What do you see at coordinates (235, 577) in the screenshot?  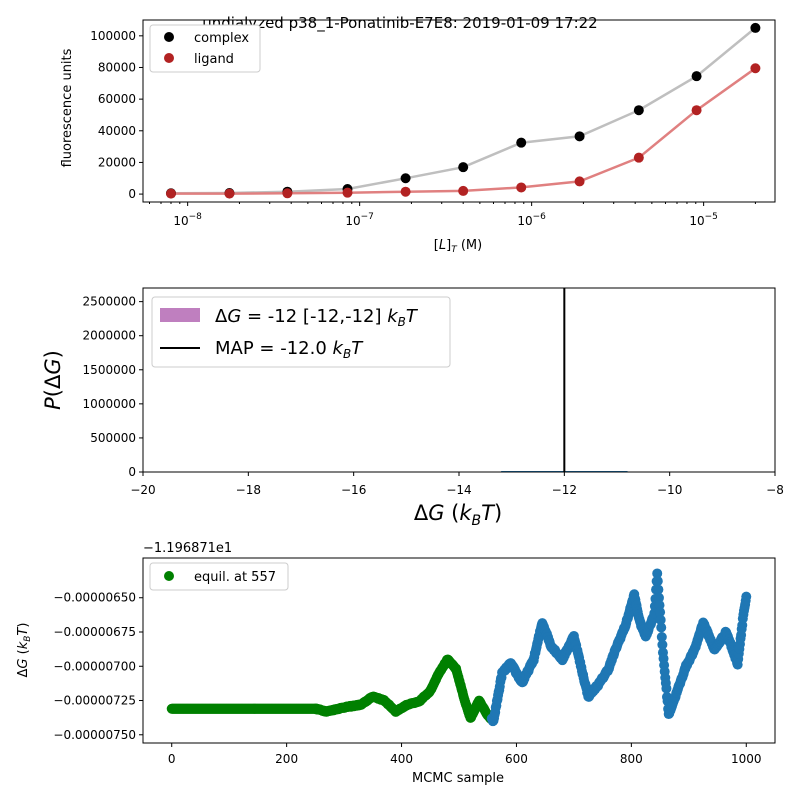 I see `legend-equil-label: equil. at 557` at bounding box center [235, 577].